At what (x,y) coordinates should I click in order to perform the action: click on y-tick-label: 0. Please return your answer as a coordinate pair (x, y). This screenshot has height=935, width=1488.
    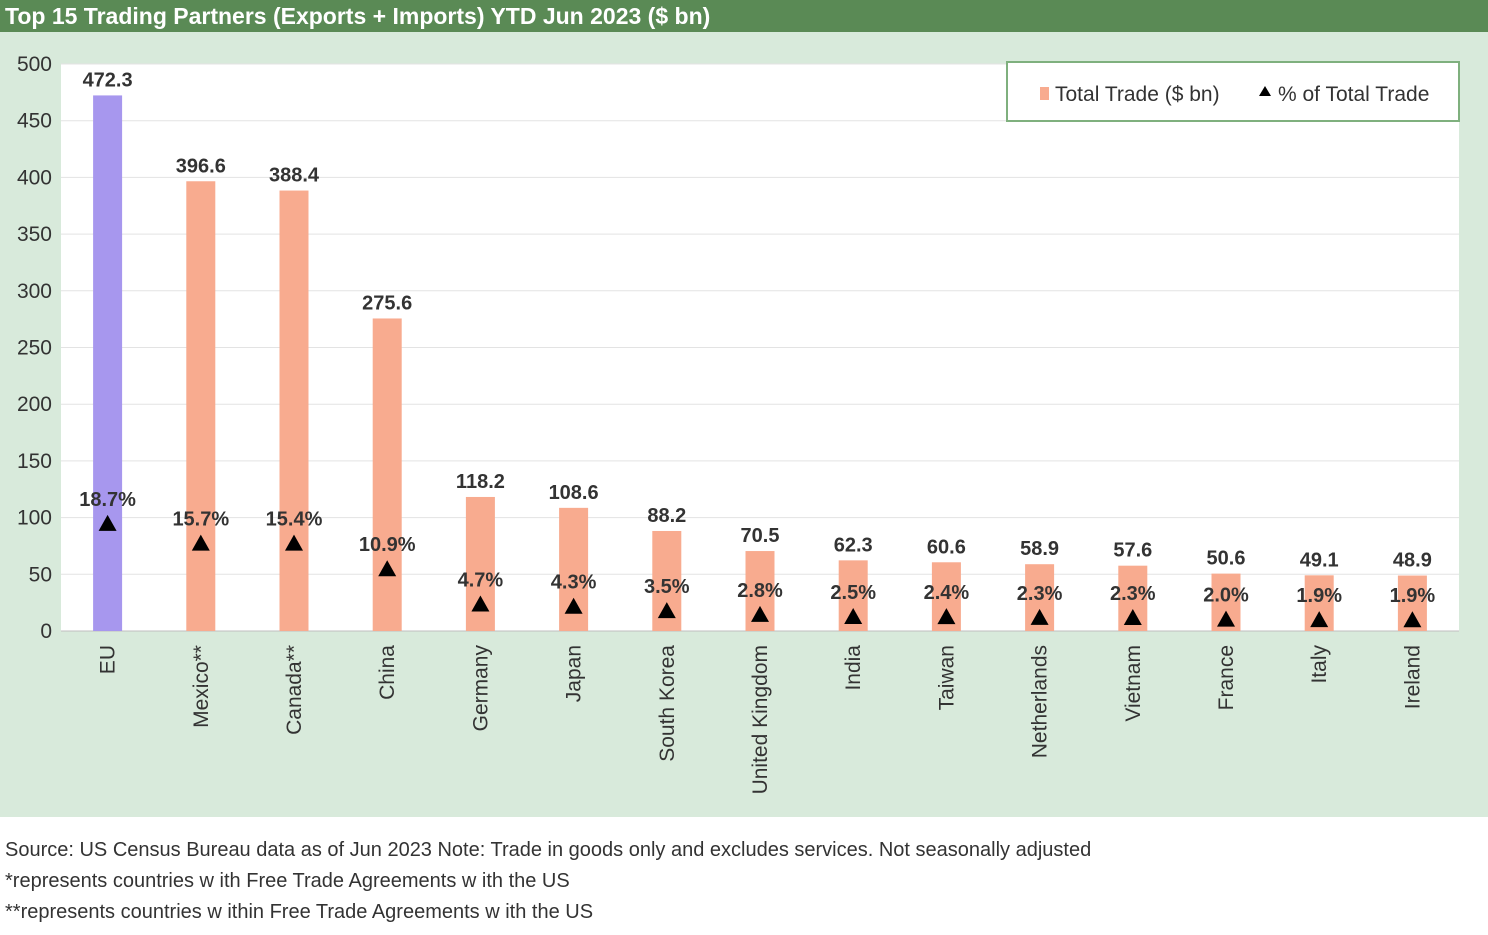
    Looking at the image, I should click on (46, 631).